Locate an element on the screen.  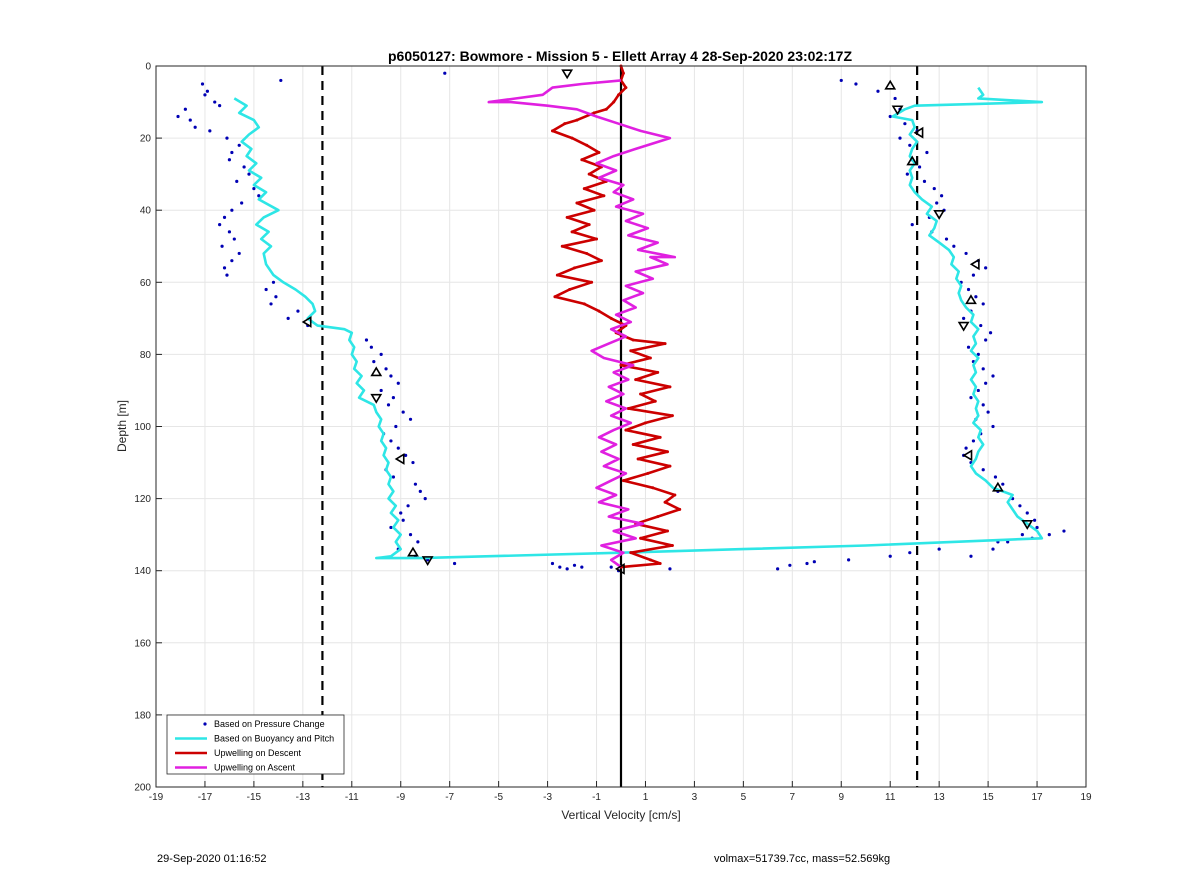
y-tick-label: 60 is located at coordinates (146, 283).